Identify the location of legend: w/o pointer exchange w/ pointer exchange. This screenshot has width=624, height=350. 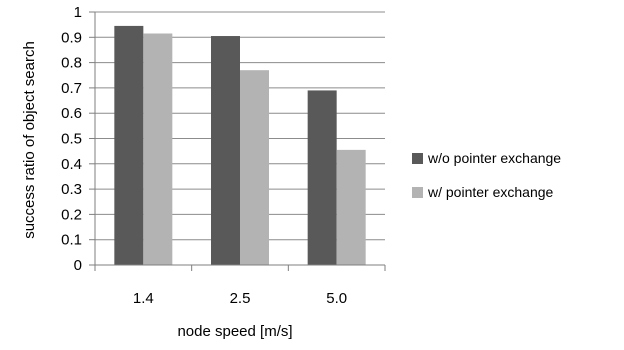
(486, 175).